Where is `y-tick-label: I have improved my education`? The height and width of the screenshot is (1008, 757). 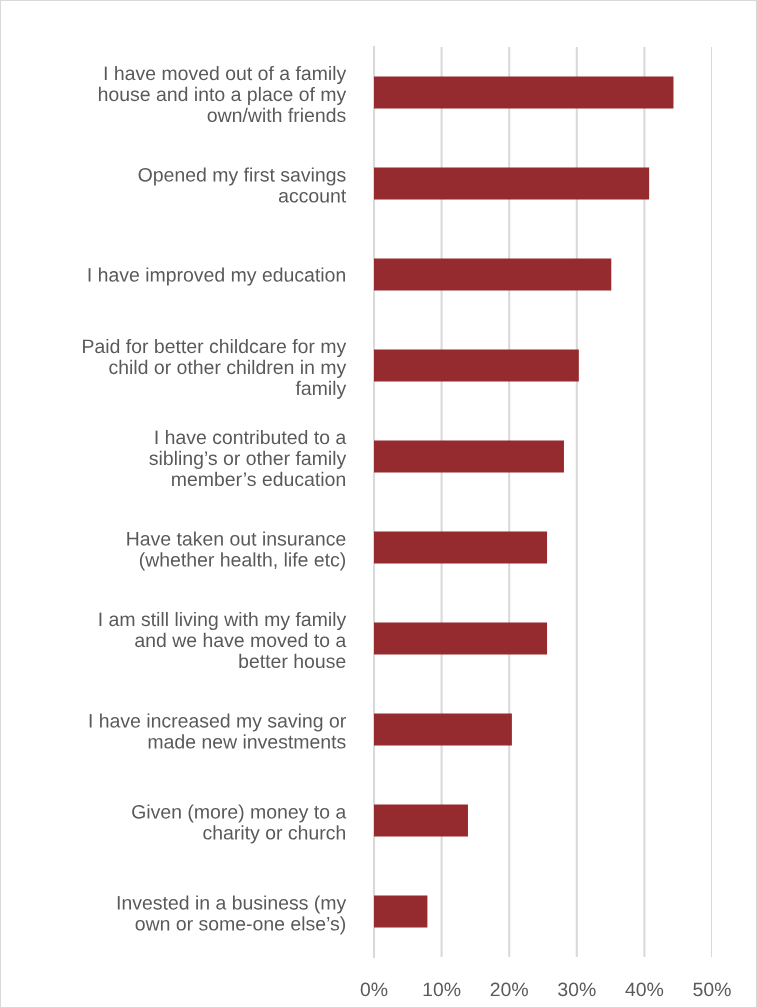 y-tick-label: I have improved my education is located at coordinates (216, 276).